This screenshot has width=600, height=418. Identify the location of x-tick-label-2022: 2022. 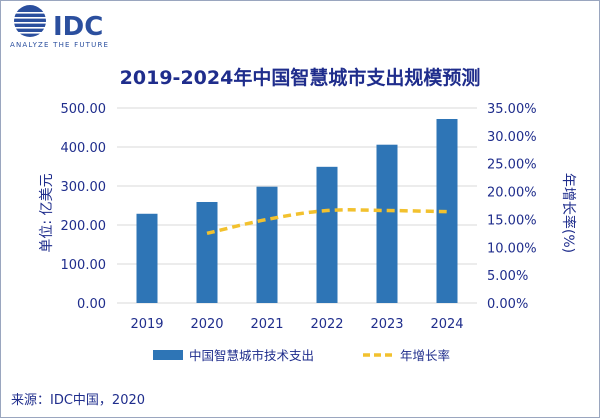
(326, 324).